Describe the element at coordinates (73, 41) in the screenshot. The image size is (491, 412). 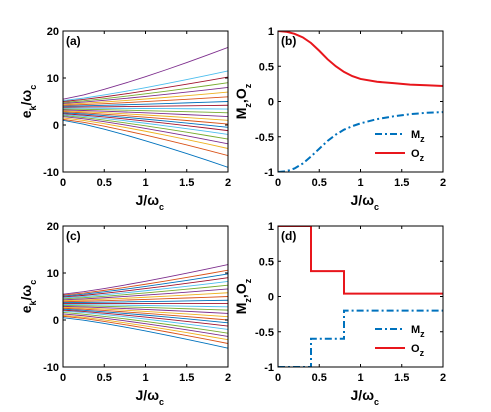
I see `panel-label: (a)` at that location.